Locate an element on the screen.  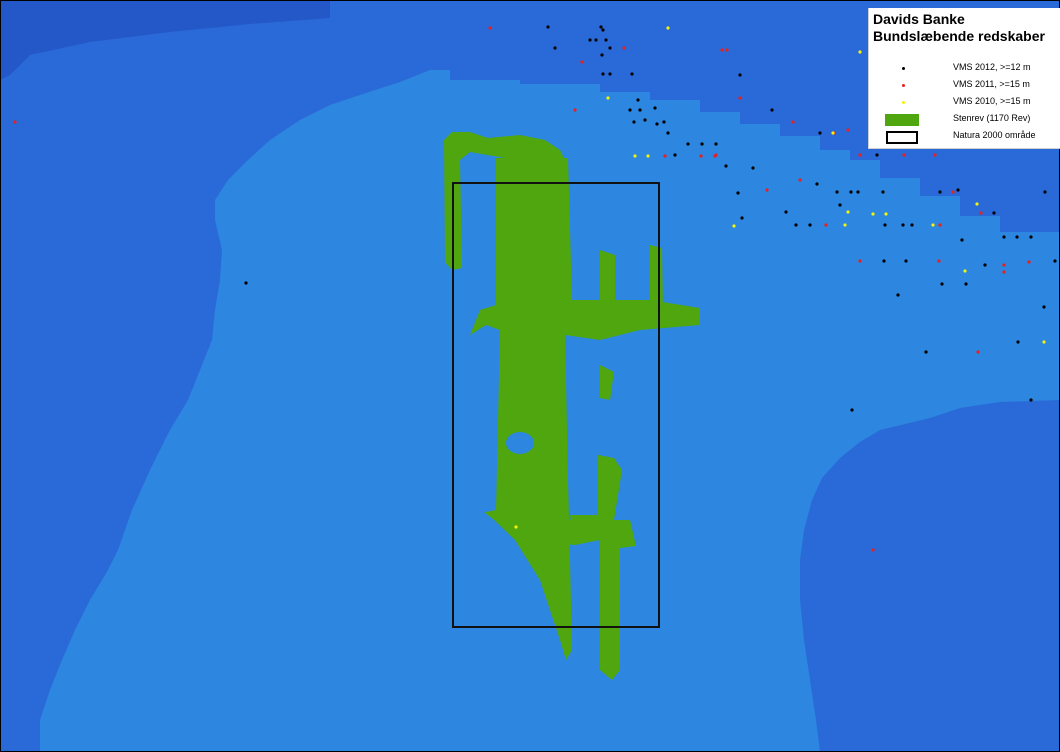
legend-item-stenrev: Stenrev (1170 Rev) is located at coordinates (964, 119).